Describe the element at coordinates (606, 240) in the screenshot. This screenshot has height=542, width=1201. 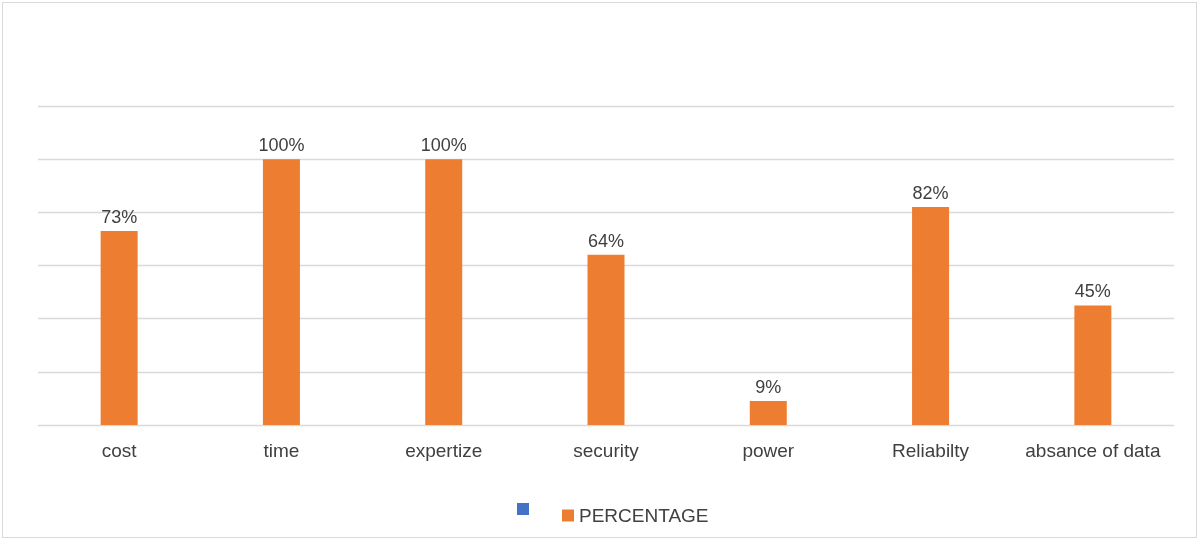
I see `data-label: 64%` at that location.